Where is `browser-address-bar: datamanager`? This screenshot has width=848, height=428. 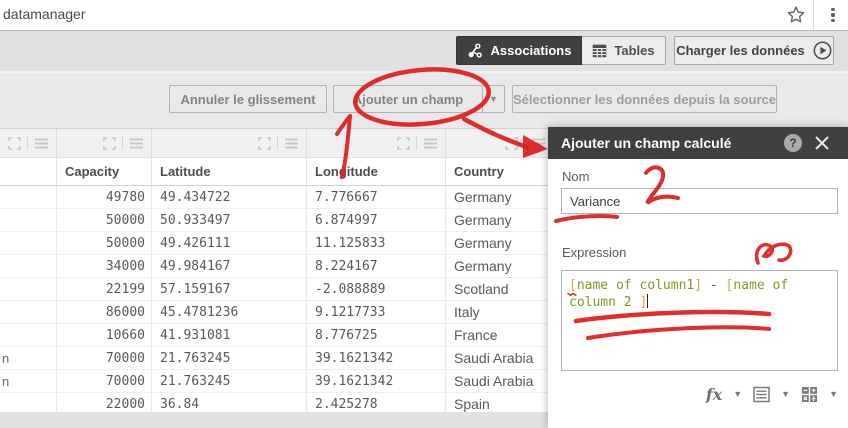 browser-address-bar: datamanager is located at coordinates (424, 15).